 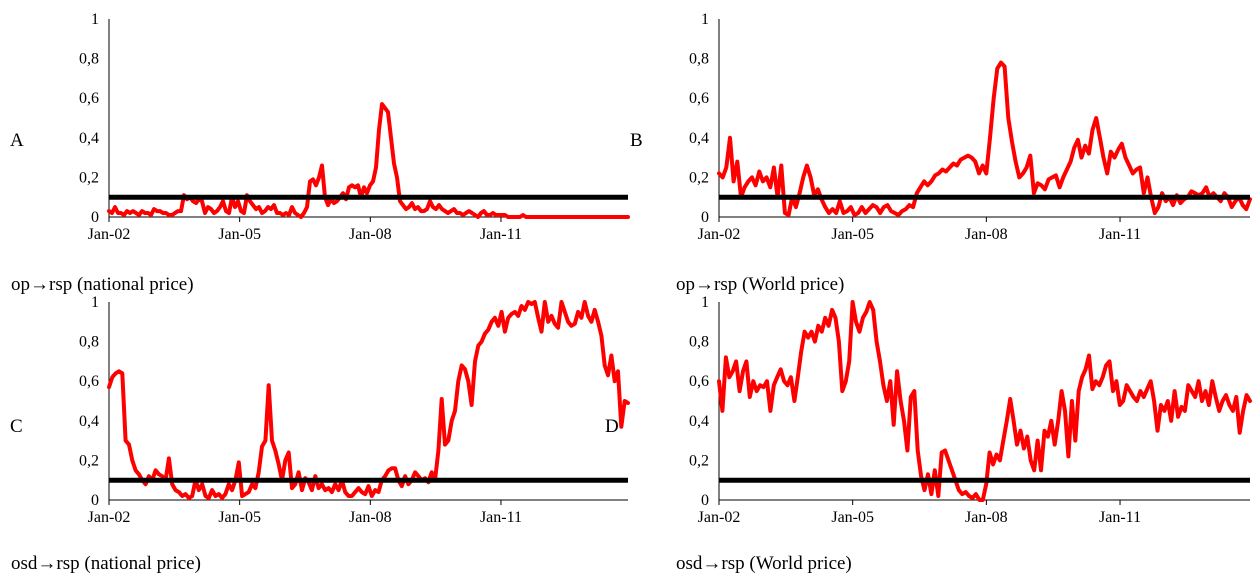 I want to click on panel-letter-c: C, so click(x=16, y=426).